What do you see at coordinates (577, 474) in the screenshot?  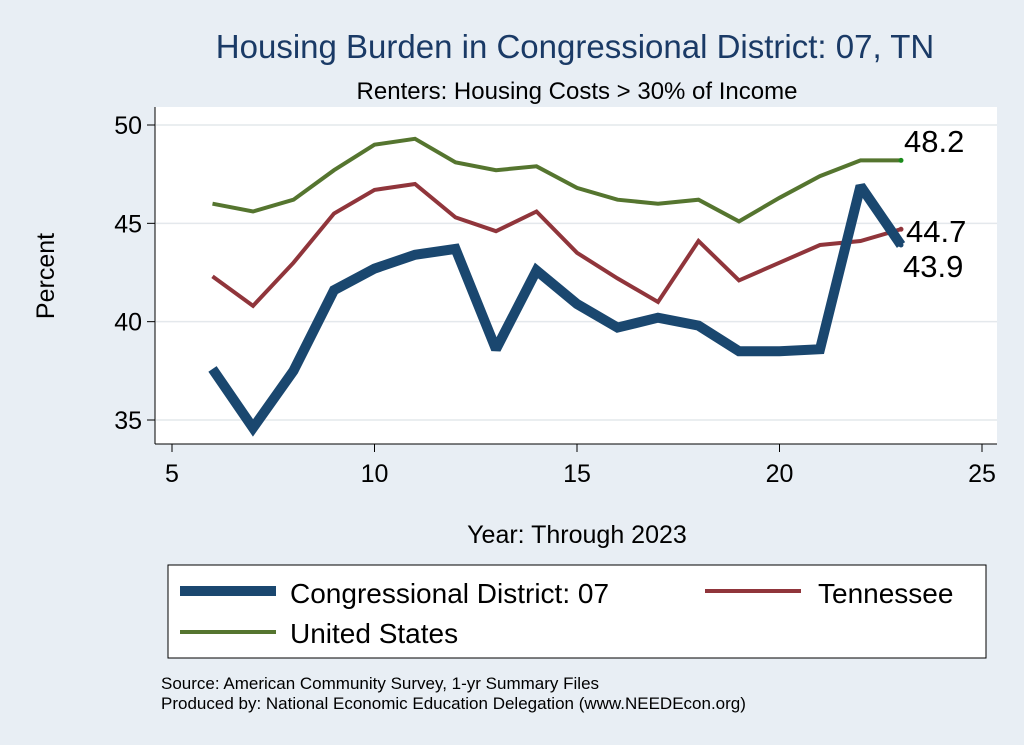 I see `x-tick-label: 15` at bounding box center [577, 474].